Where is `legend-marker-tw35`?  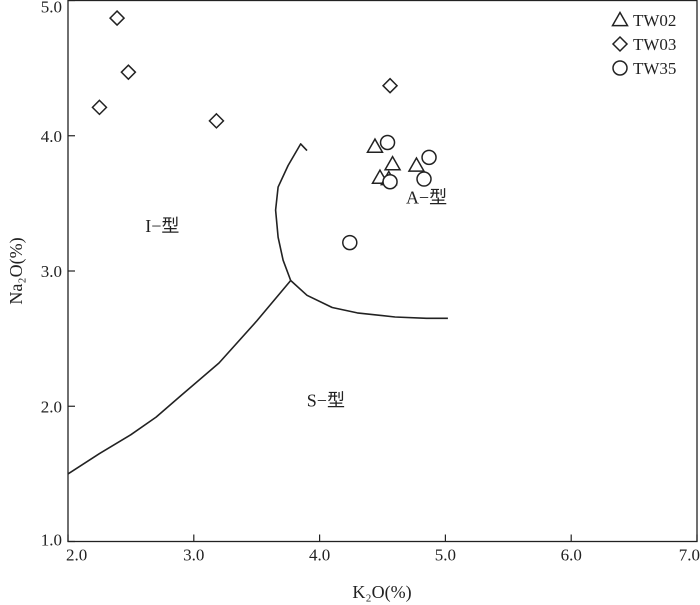 legend-marker-tw35 is located at coordinates (620, 68).